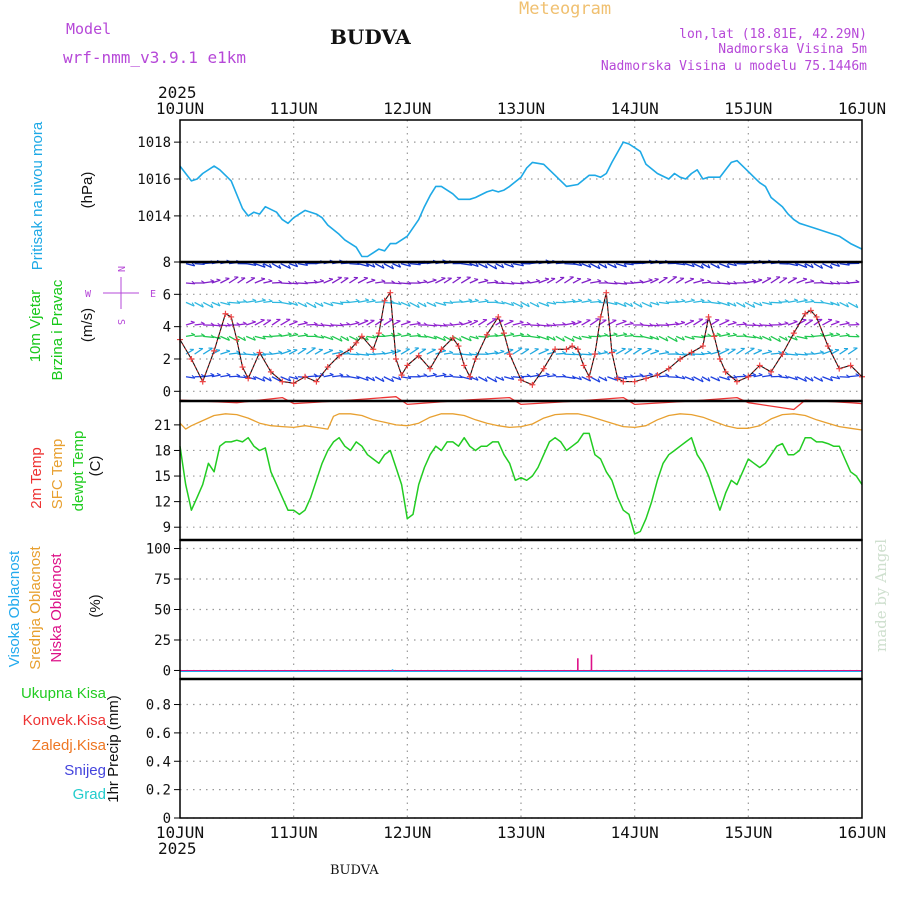  What do you see at coordinates (158, 550) in the screenshot?
I see `y-tick-label: 100` at bounding box center [158, 550].